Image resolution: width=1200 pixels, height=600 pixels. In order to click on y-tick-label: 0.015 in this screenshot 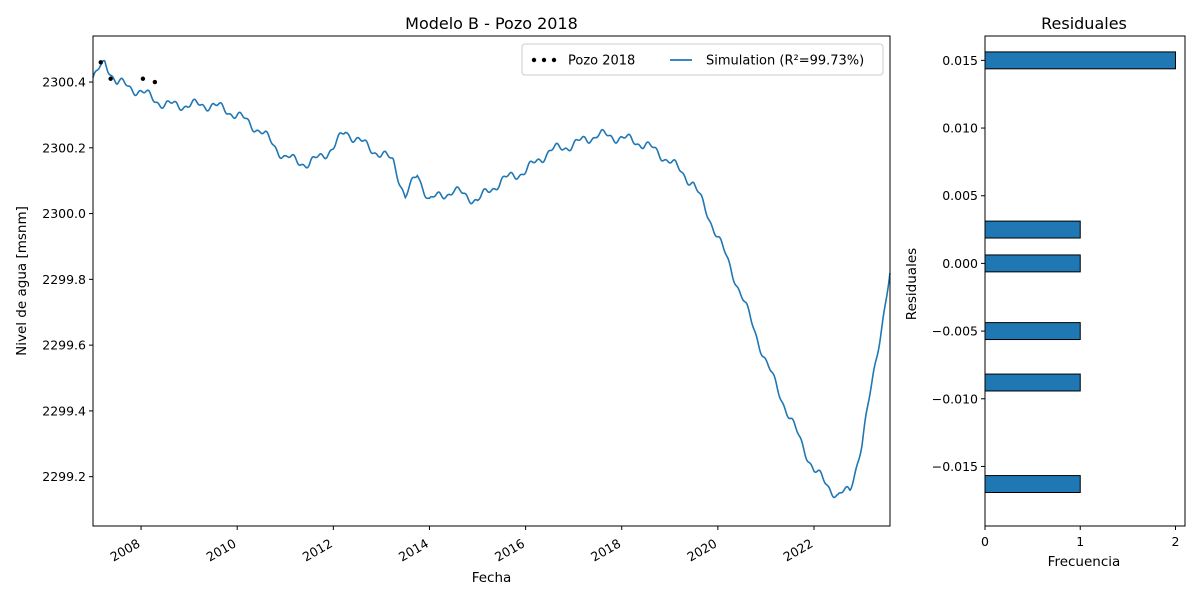, I will do `click(960, 60)`.